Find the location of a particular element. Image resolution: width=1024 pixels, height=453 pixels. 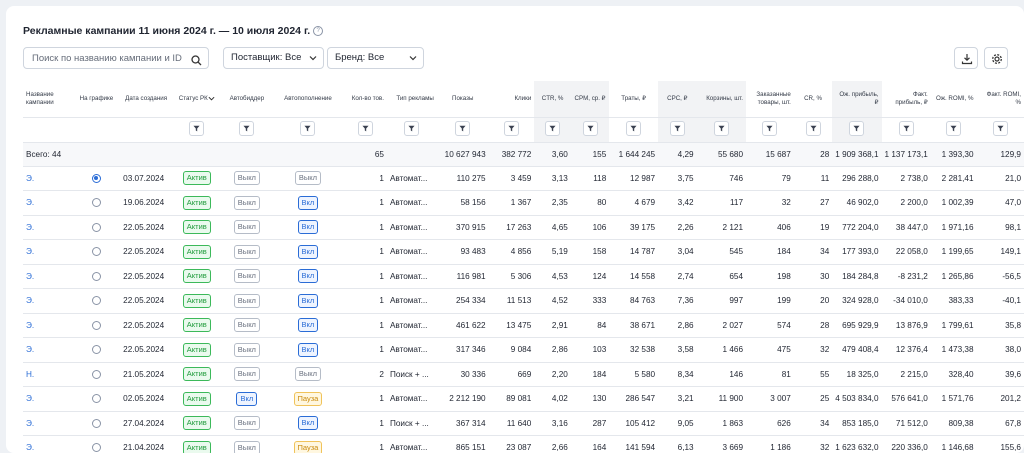

col-cpc: CPC, ₽ is located at coordinates (677, 99).